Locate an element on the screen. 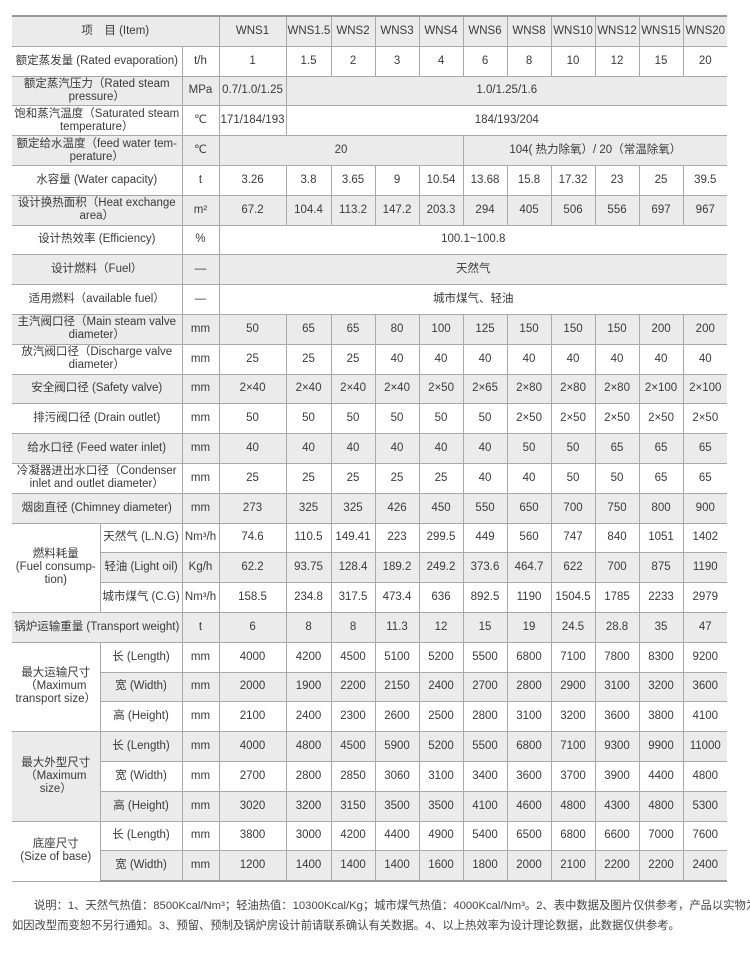 The width and height of the screenshot is (750, 956). value-cell: 2100 is located at coordinates (252, 717).